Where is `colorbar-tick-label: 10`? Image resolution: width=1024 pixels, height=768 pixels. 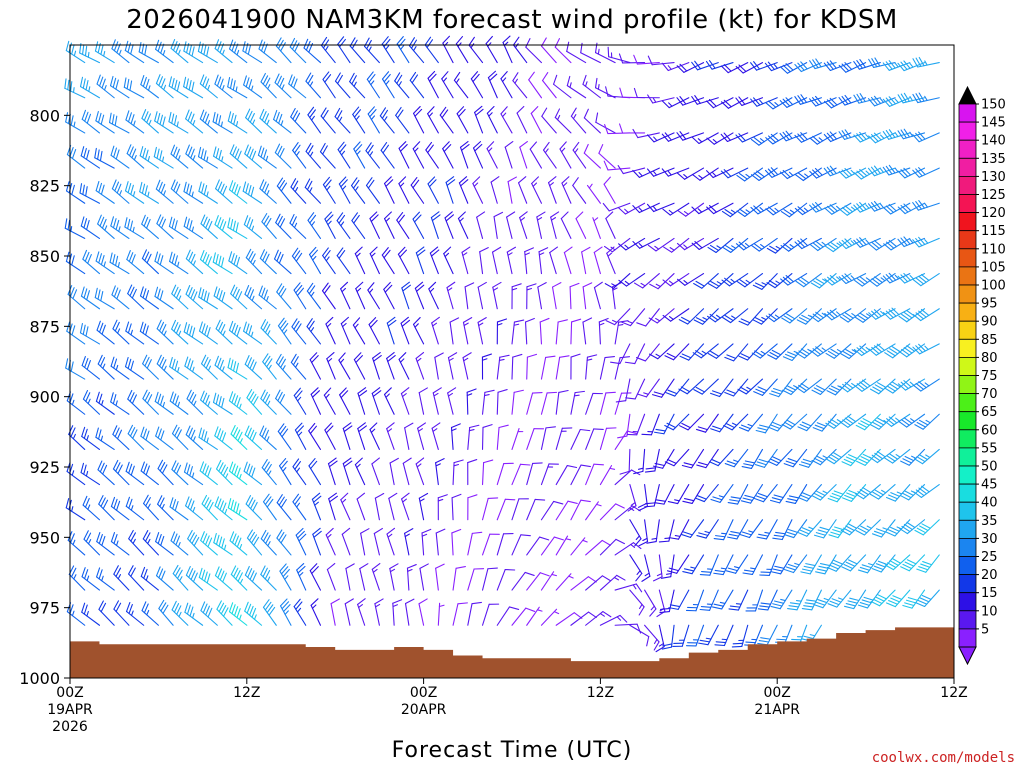
colorbar-tick-label: 10 is located at coordinates (989, 611).